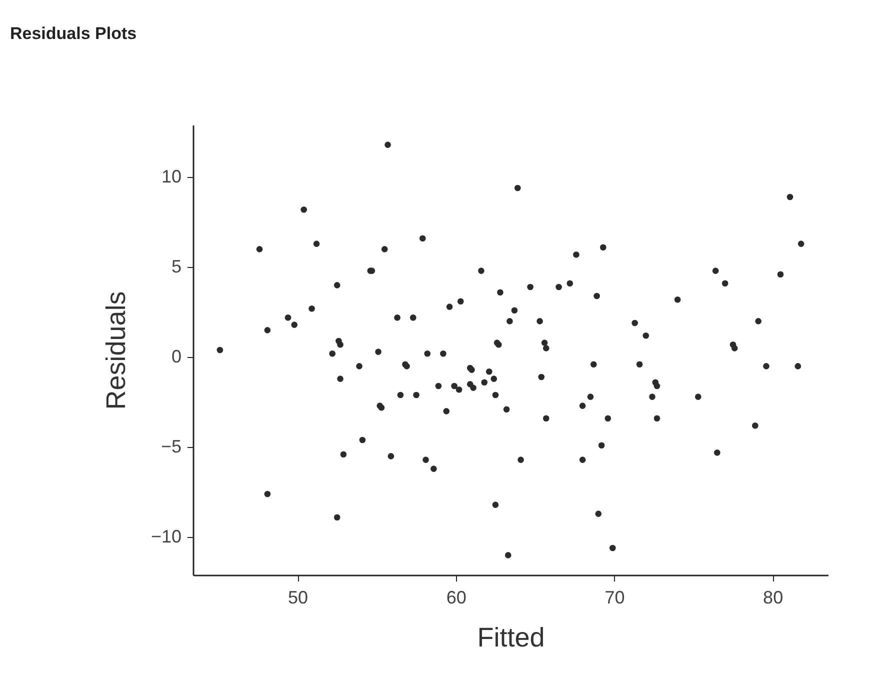 This screenshot has width=880, height=684. Describe the element at coordinates (176, 266) in the screenshot. I see `y-tick-label: 5` at that location.